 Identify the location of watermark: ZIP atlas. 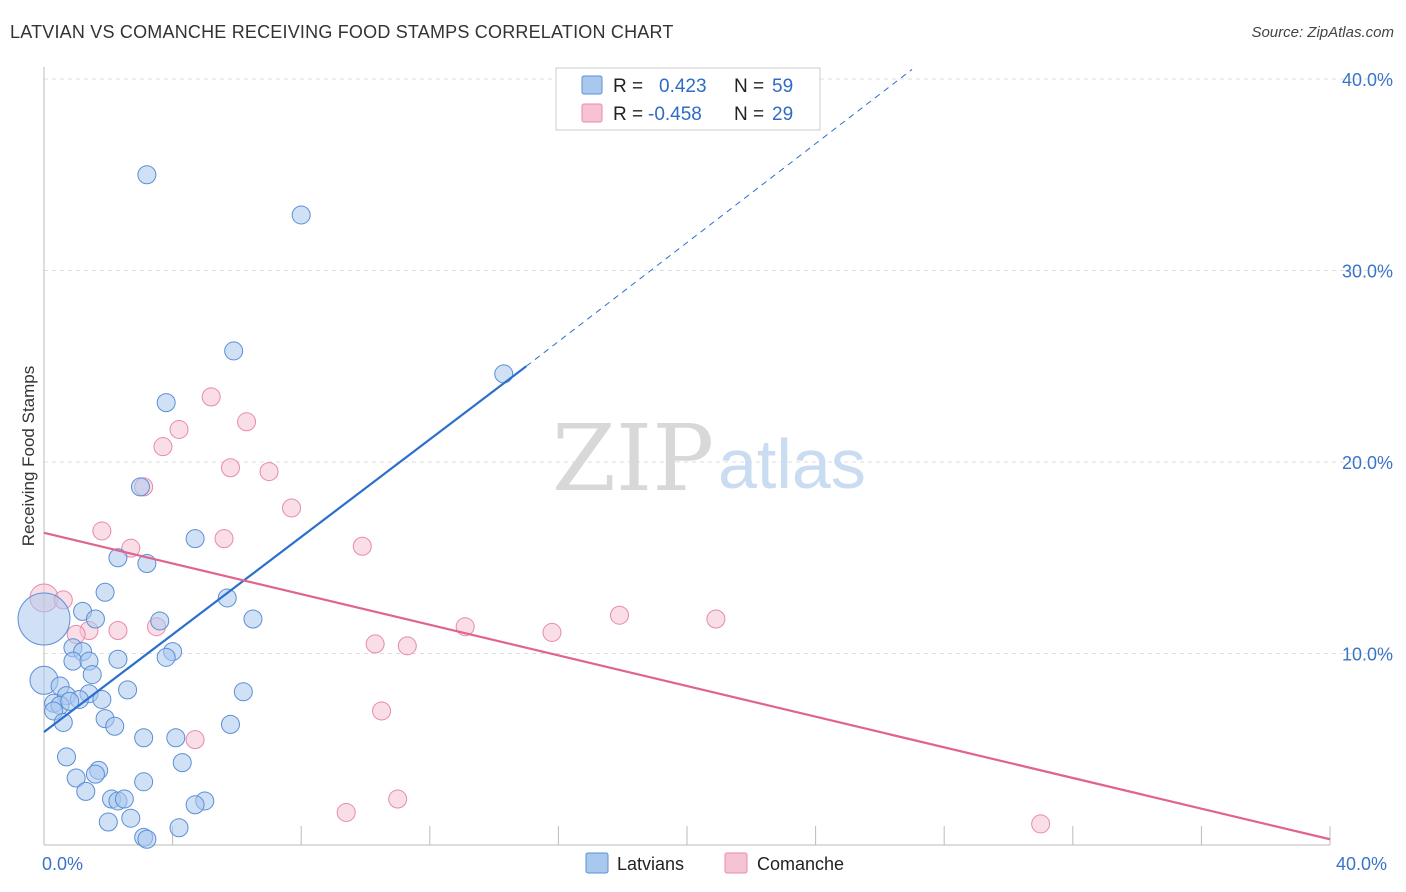
(709, 458).